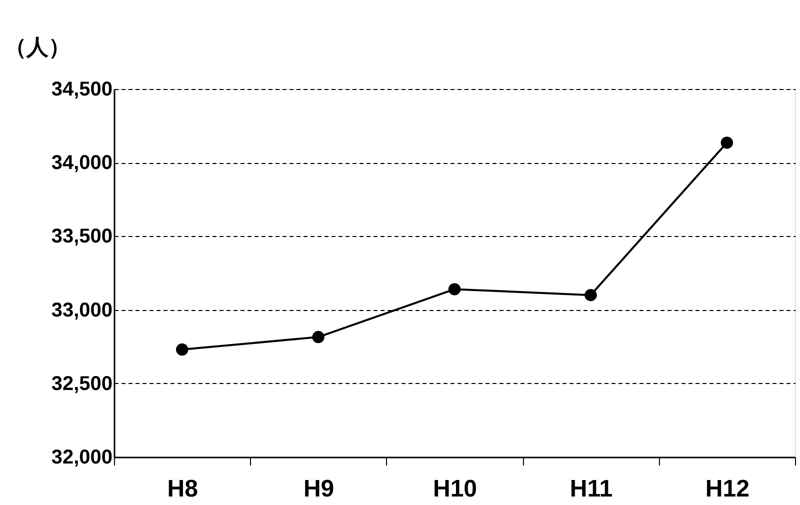 The image size is (800, 505). What do you see at coordinates (182, 489) in the screenshot?
I see `x-tick-label: H8` at bounding box center [182, 489].